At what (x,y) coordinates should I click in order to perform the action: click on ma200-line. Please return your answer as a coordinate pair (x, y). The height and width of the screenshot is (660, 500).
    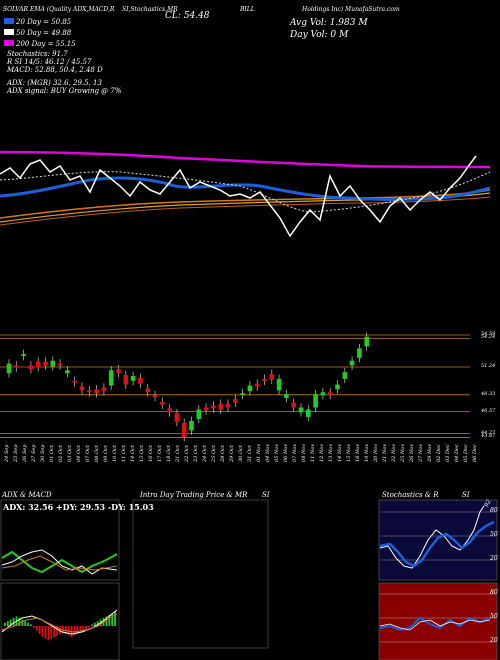
    Looking at the image, I should click on (245, 159).